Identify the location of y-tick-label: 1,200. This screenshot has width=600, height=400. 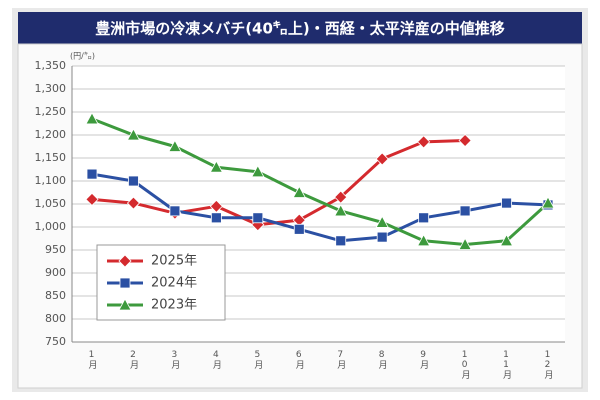
(51, 134).